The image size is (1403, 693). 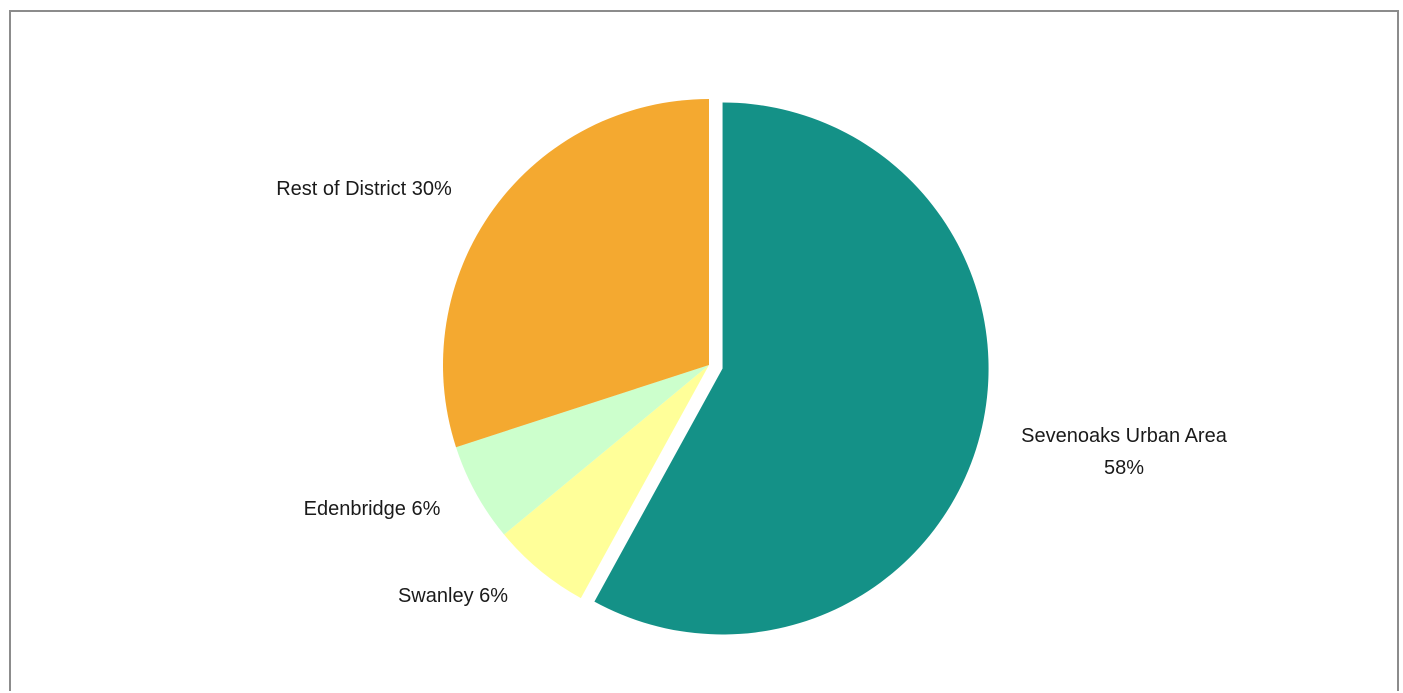 What do you see at coordinates (575, 273) in the screenshot?
I see `pie-slice-rest-of-district` at bounding box center [575, 273].